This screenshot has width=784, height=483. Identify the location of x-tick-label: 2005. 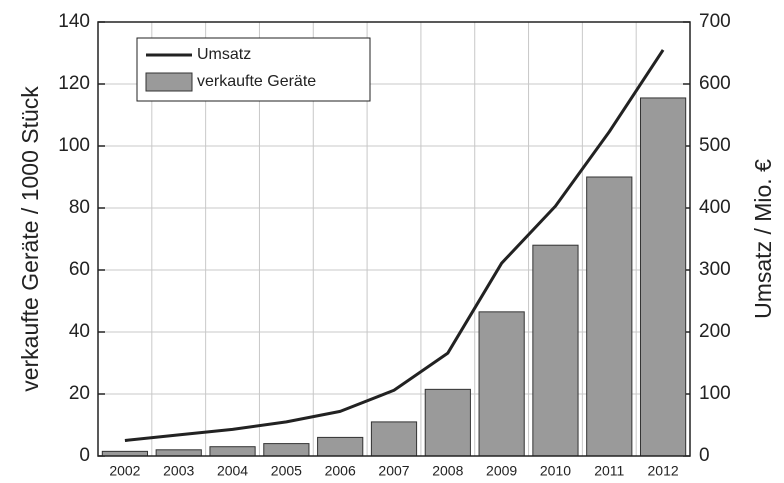
(286, 471).